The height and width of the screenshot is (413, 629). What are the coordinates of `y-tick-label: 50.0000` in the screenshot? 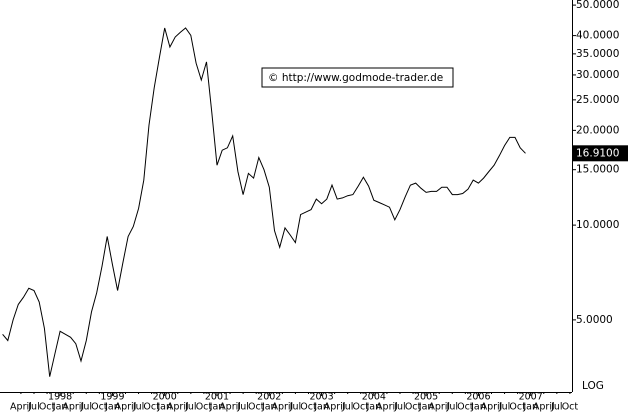 It's located at (597, 5).